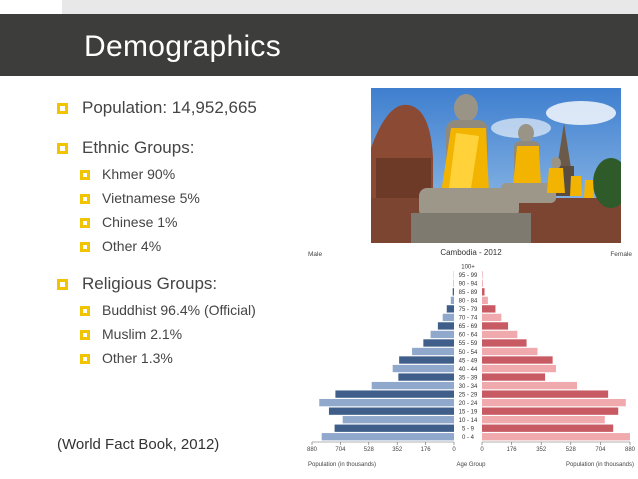  I want to click on age-group-label: 70 - 74, so click(468, 319).